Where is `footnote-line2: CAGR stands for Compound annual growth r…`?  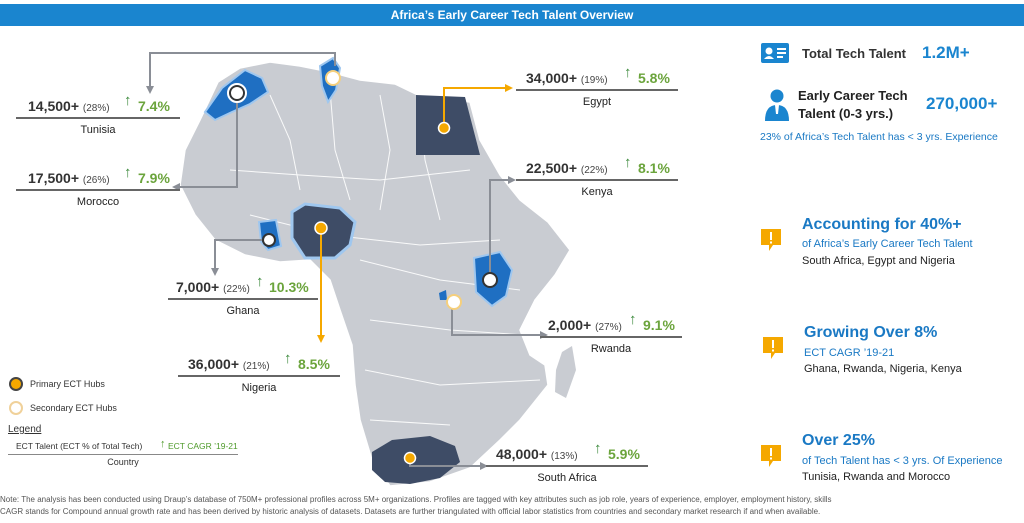
footnote-line2: CAGR stands for Compound annual growth r… is located at coordinates (410, 511).